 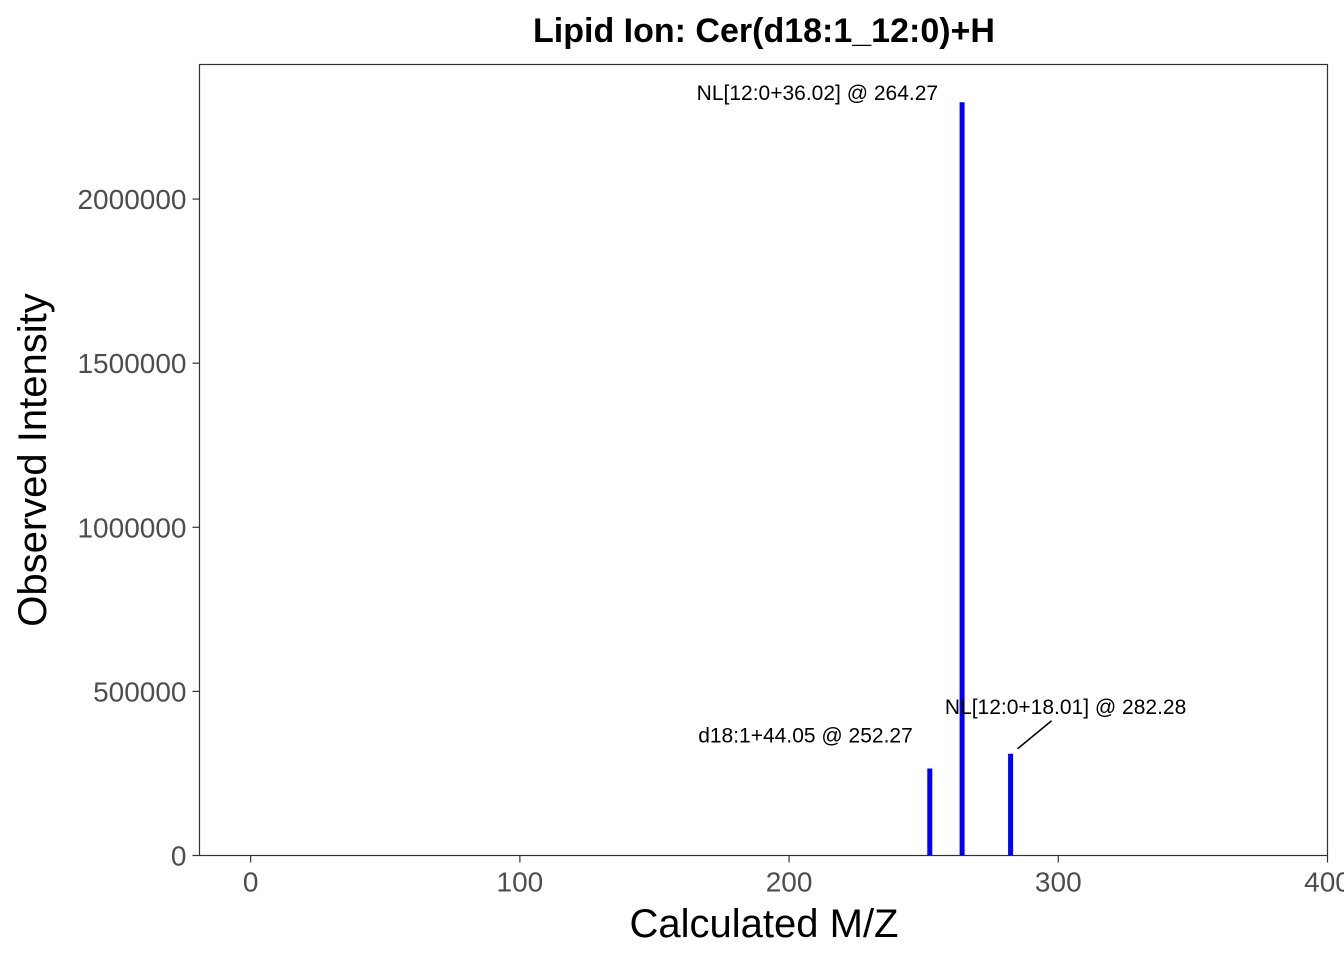 What do you see at coordinates (817, 93) in the screenshot?
I see `peak-label: NL[12:0+36.02] @ 264.27` at bounding box center [817, 93].